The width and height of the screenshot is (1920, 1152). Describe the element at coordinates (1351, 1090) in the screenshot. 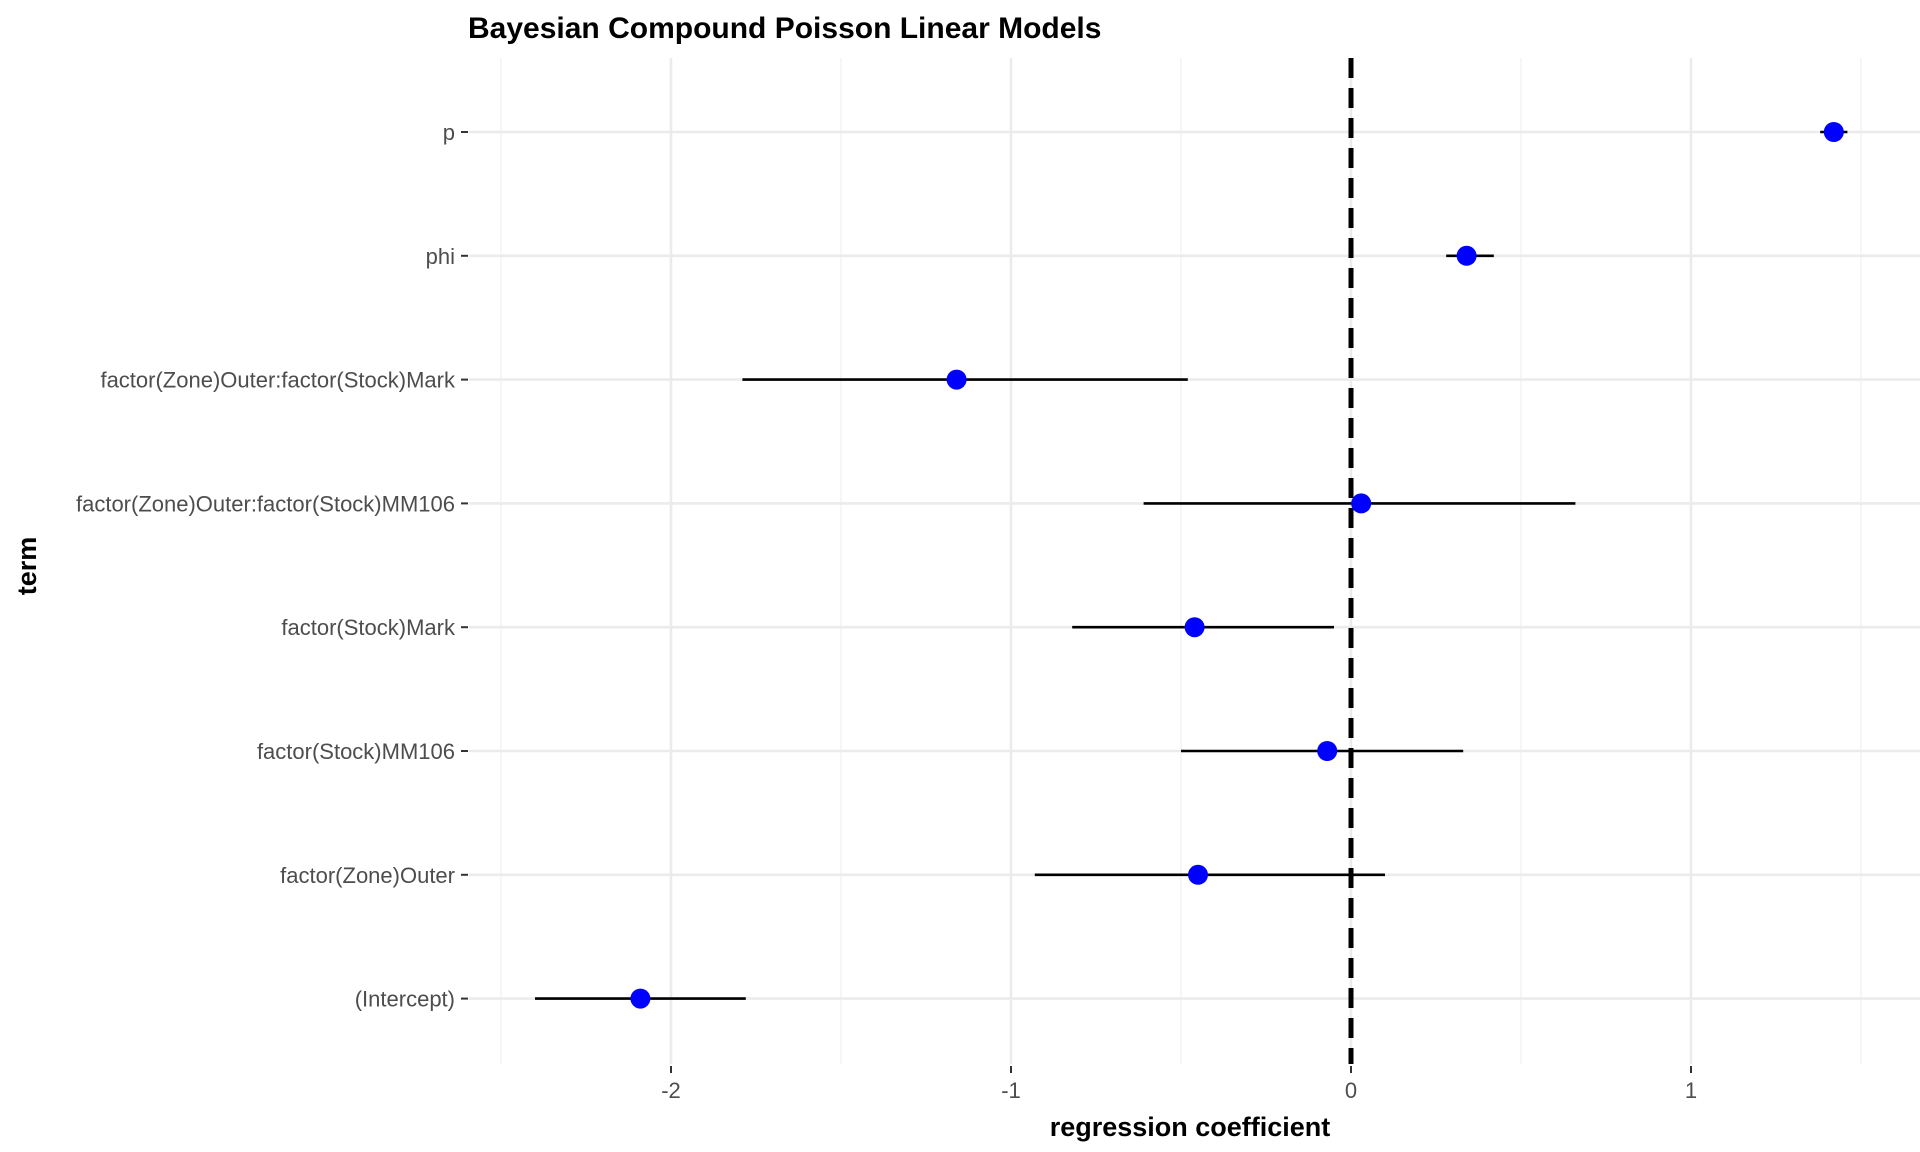

I see `x-tick-label: 0` at that location.